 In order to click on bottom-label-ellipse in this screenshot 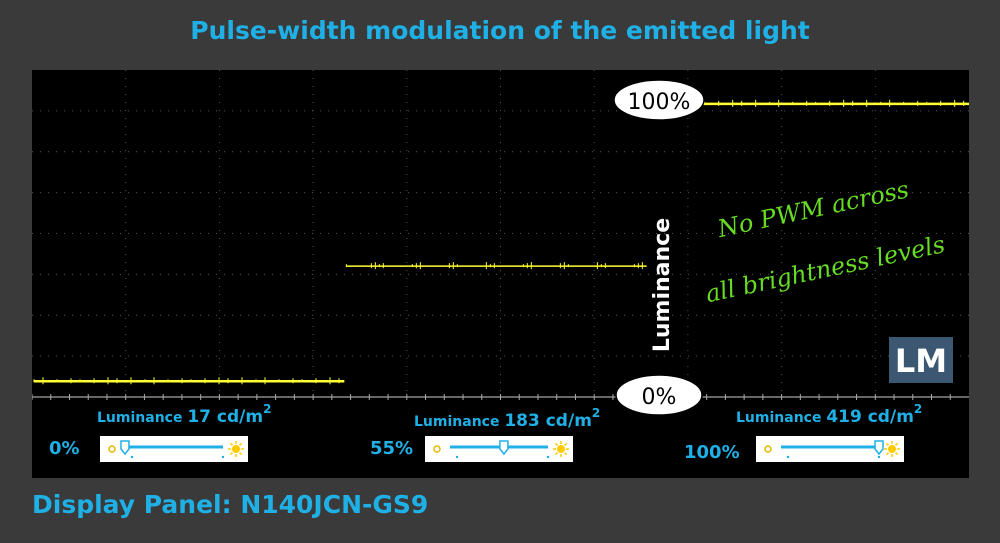, I will do `click(659, 395)`.